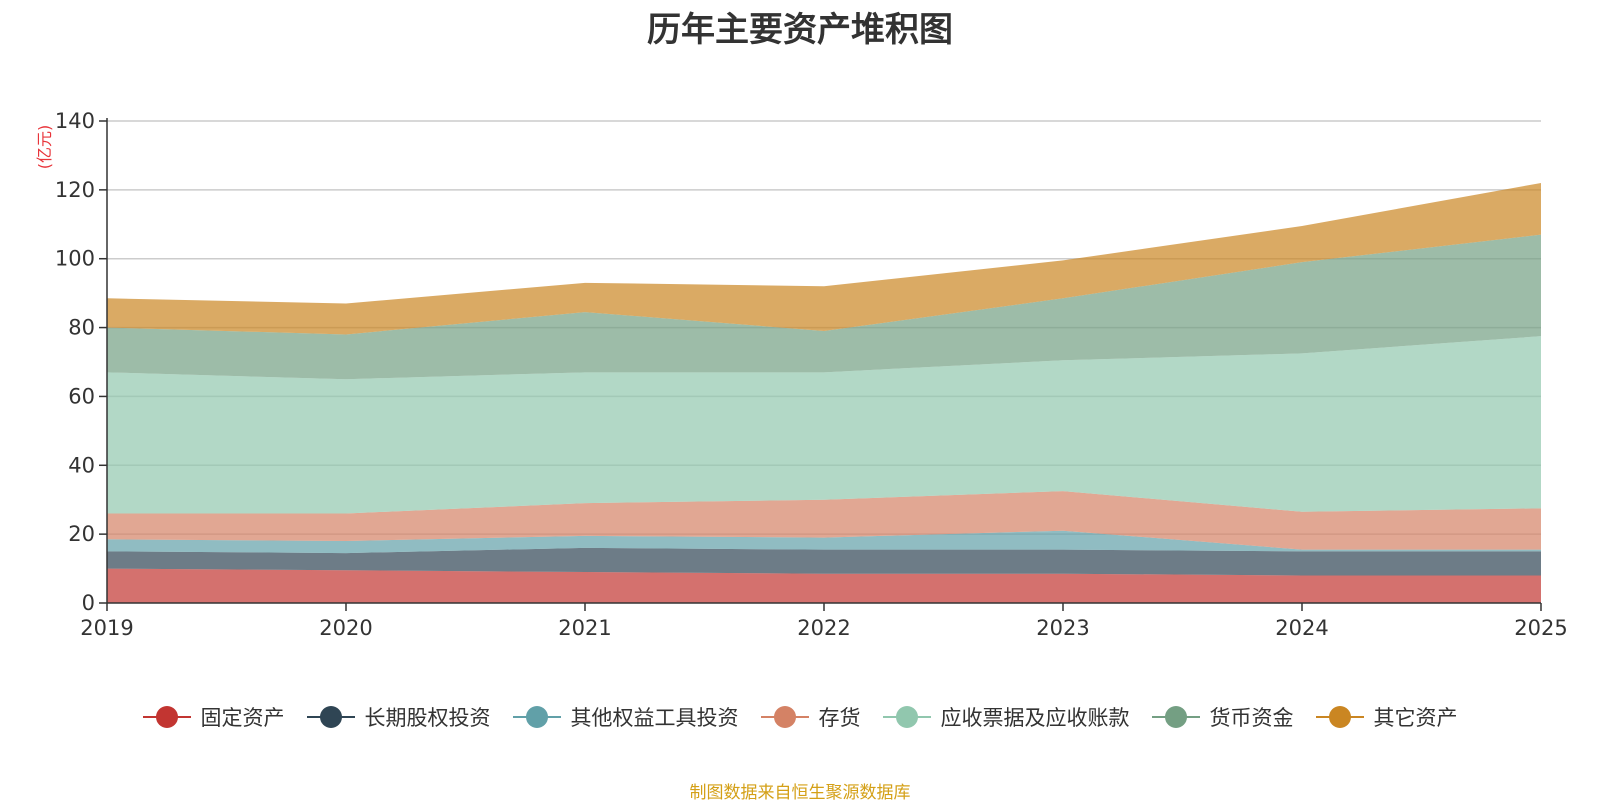  Describe the element at coordinates (1301, 628) in the screenshot. I see `x-tick-label: 2024` at that location.